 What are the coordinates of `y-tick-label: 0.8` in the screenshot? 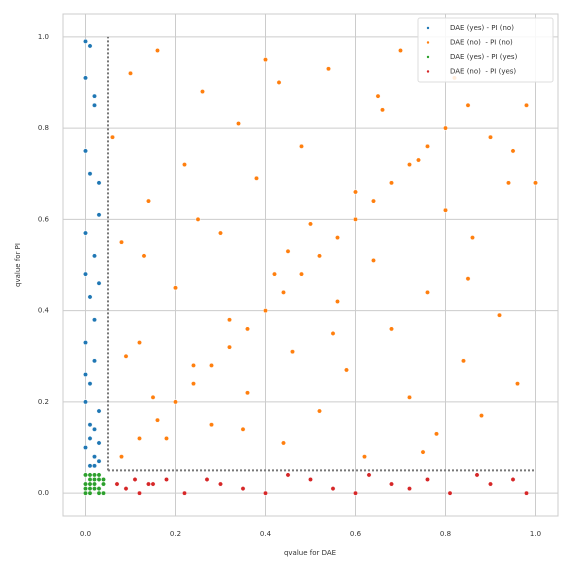 It's located at (43, 128).